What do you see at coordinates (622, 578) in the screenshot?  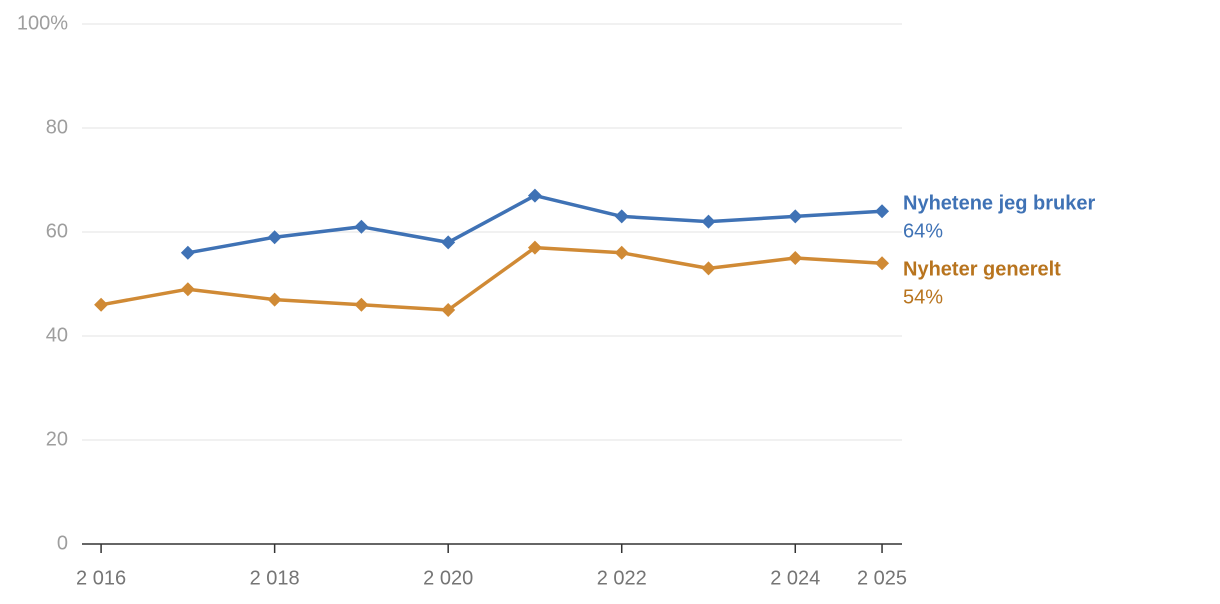 I see `x-tick-label: 2 022` at bounding box center [622, 578].